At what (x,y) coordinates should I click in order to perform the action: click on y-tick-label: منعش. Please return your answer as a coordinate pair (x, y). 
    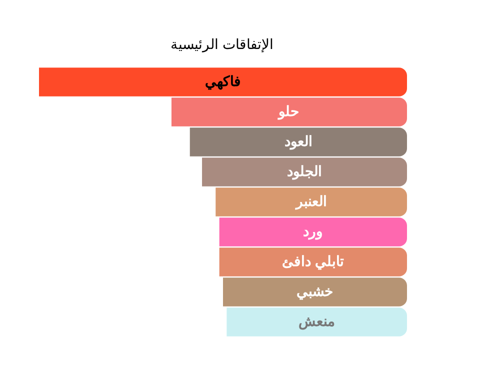
    Looking at the image, I should click on (317, 321).